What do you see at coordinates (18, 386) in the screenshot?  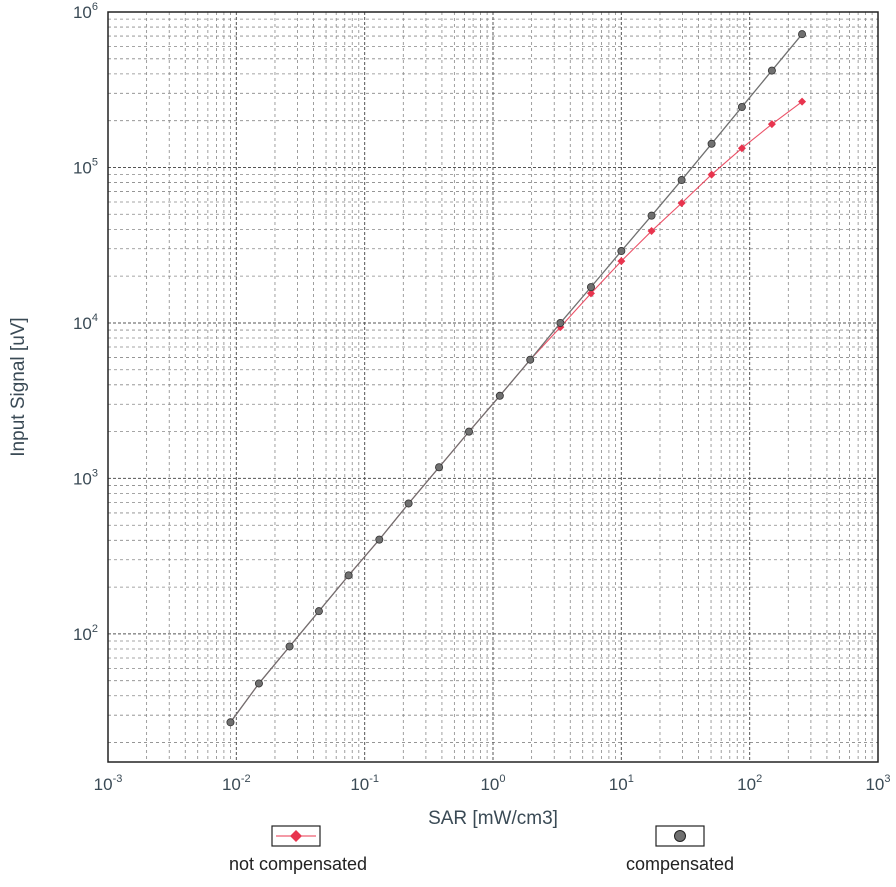 I see `y-axis-title: Input Signal [uV]` at bounding box center [18, 386].